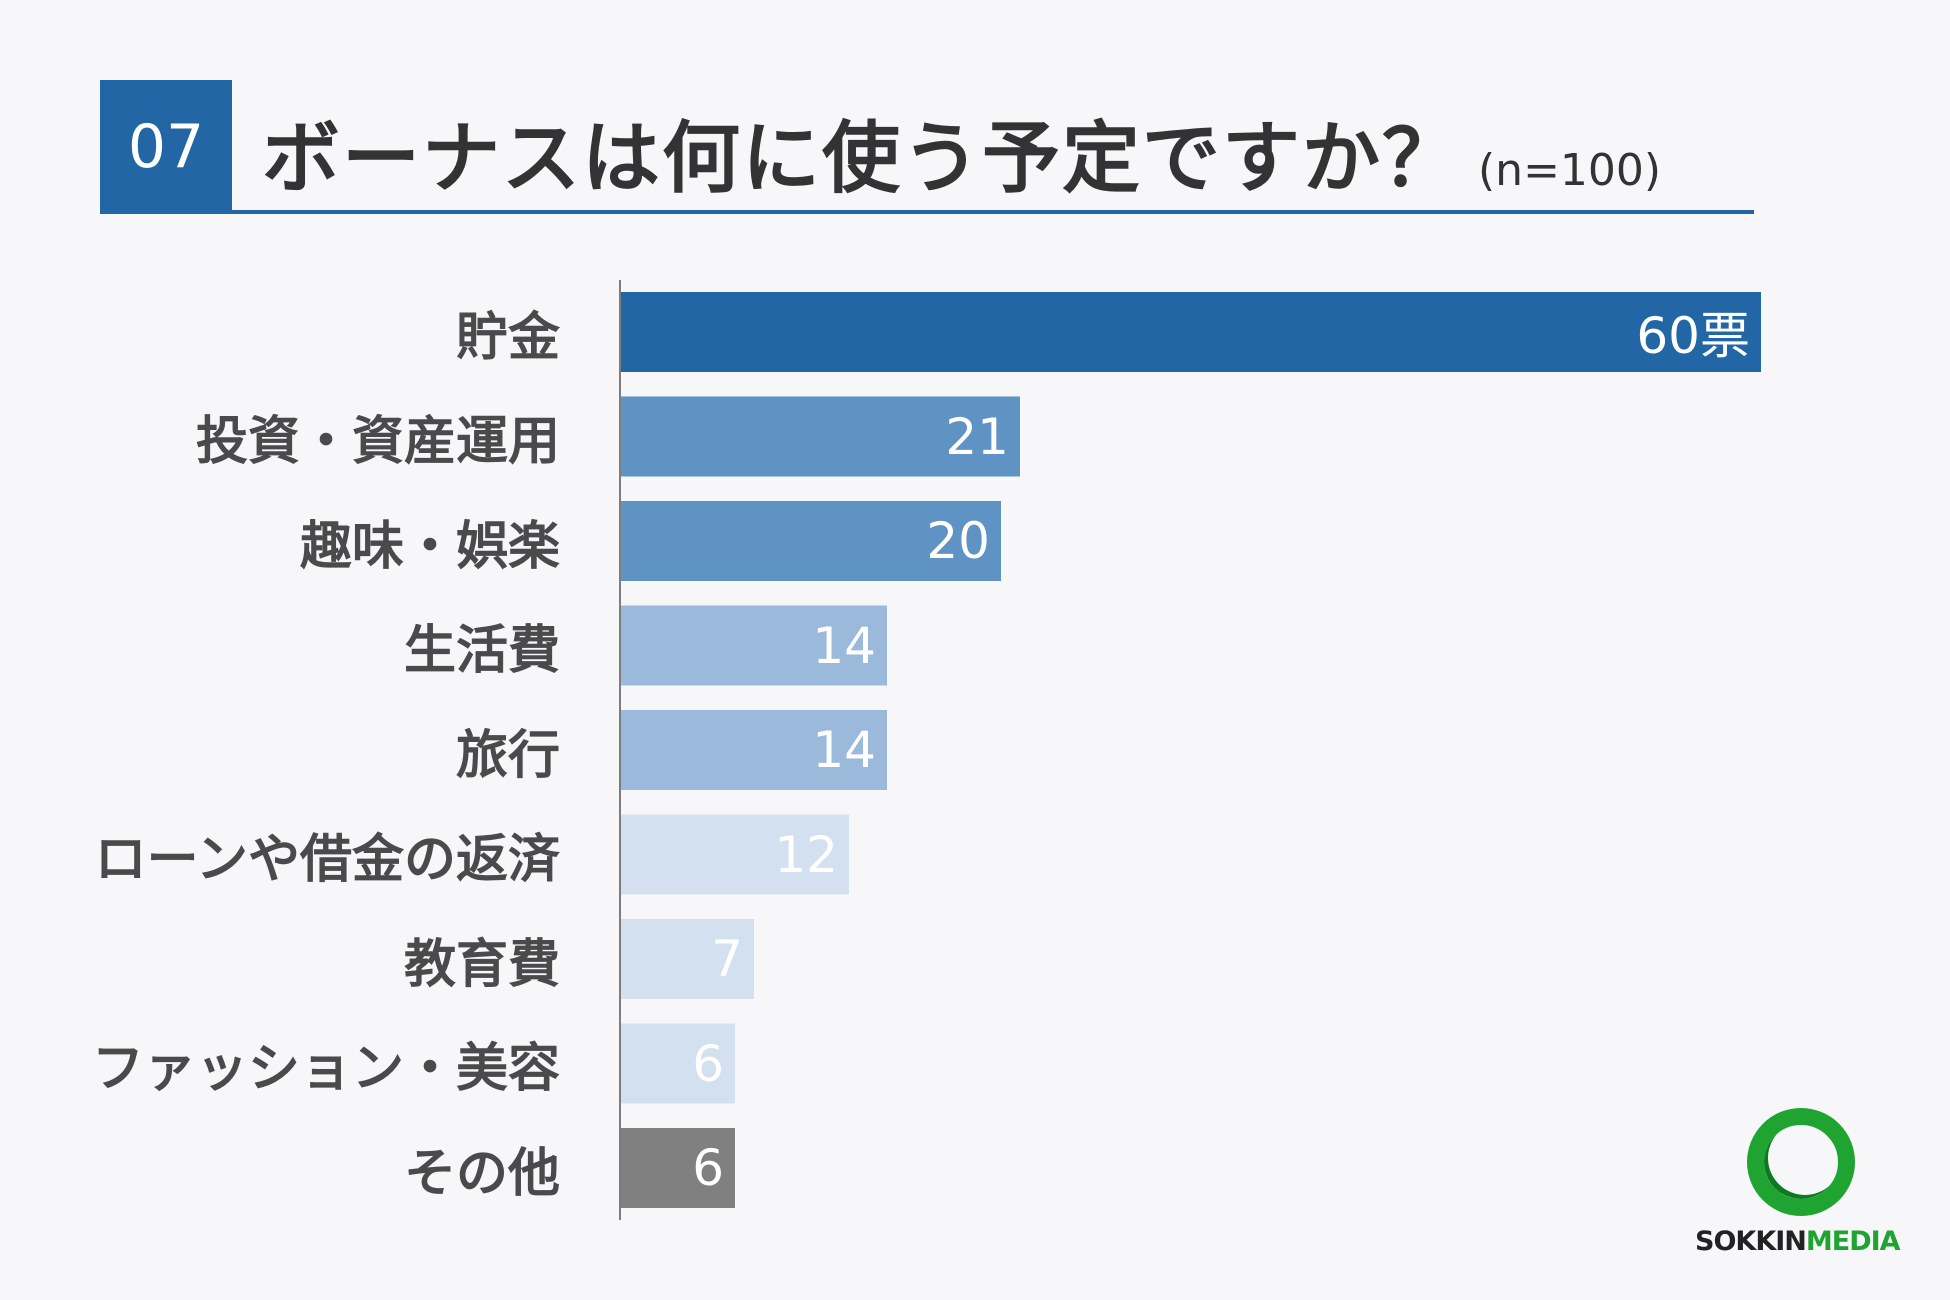  I want to click on logo-ring-icon, so click(1801, 1162).